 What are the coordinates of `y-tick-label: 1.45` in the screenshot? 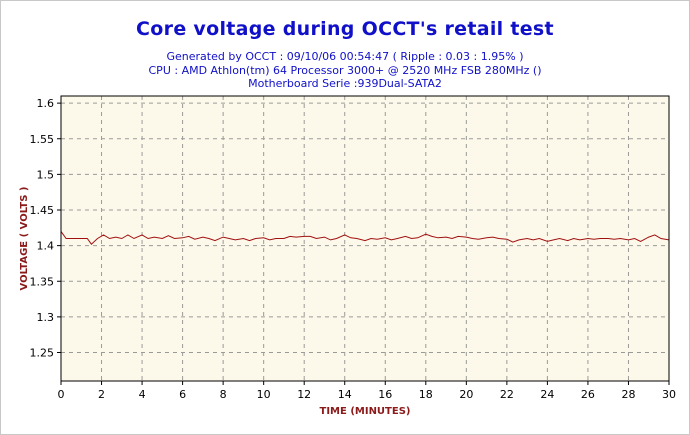 It's located at (42, 210).